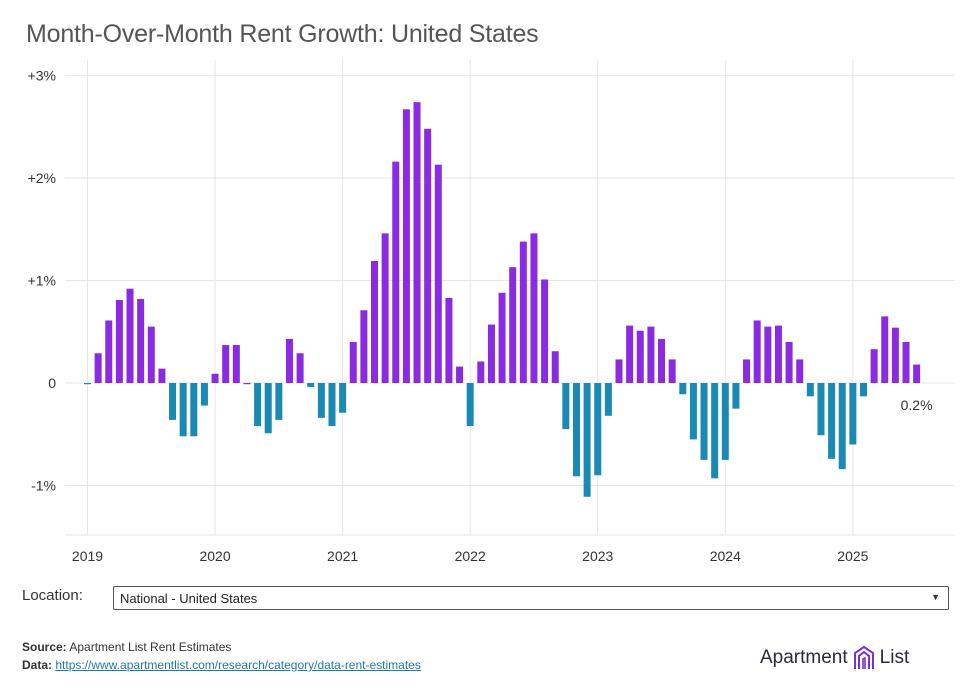 This screenshot has height=692, width=980. Describe the element at coordinates (852, 556) in the screenshot. I see `x-tick-label: 2025` at that location.